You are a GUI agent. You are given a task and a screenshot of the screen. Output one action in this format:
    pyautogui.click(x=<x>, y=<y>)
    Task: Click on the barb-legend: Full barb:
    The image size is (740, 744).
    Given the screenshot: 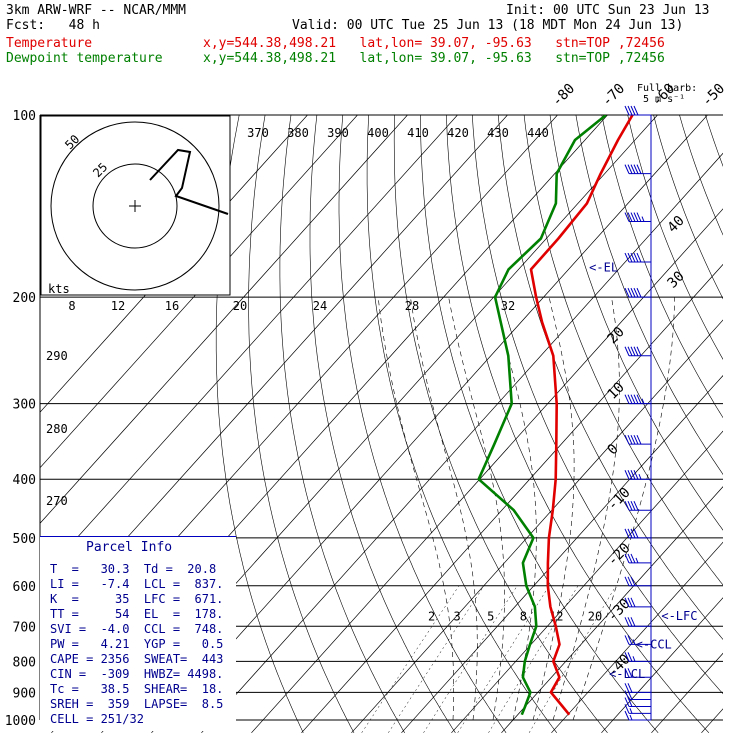 What is the action you would take?
    pyautogui.click(x=667, y=88)
    